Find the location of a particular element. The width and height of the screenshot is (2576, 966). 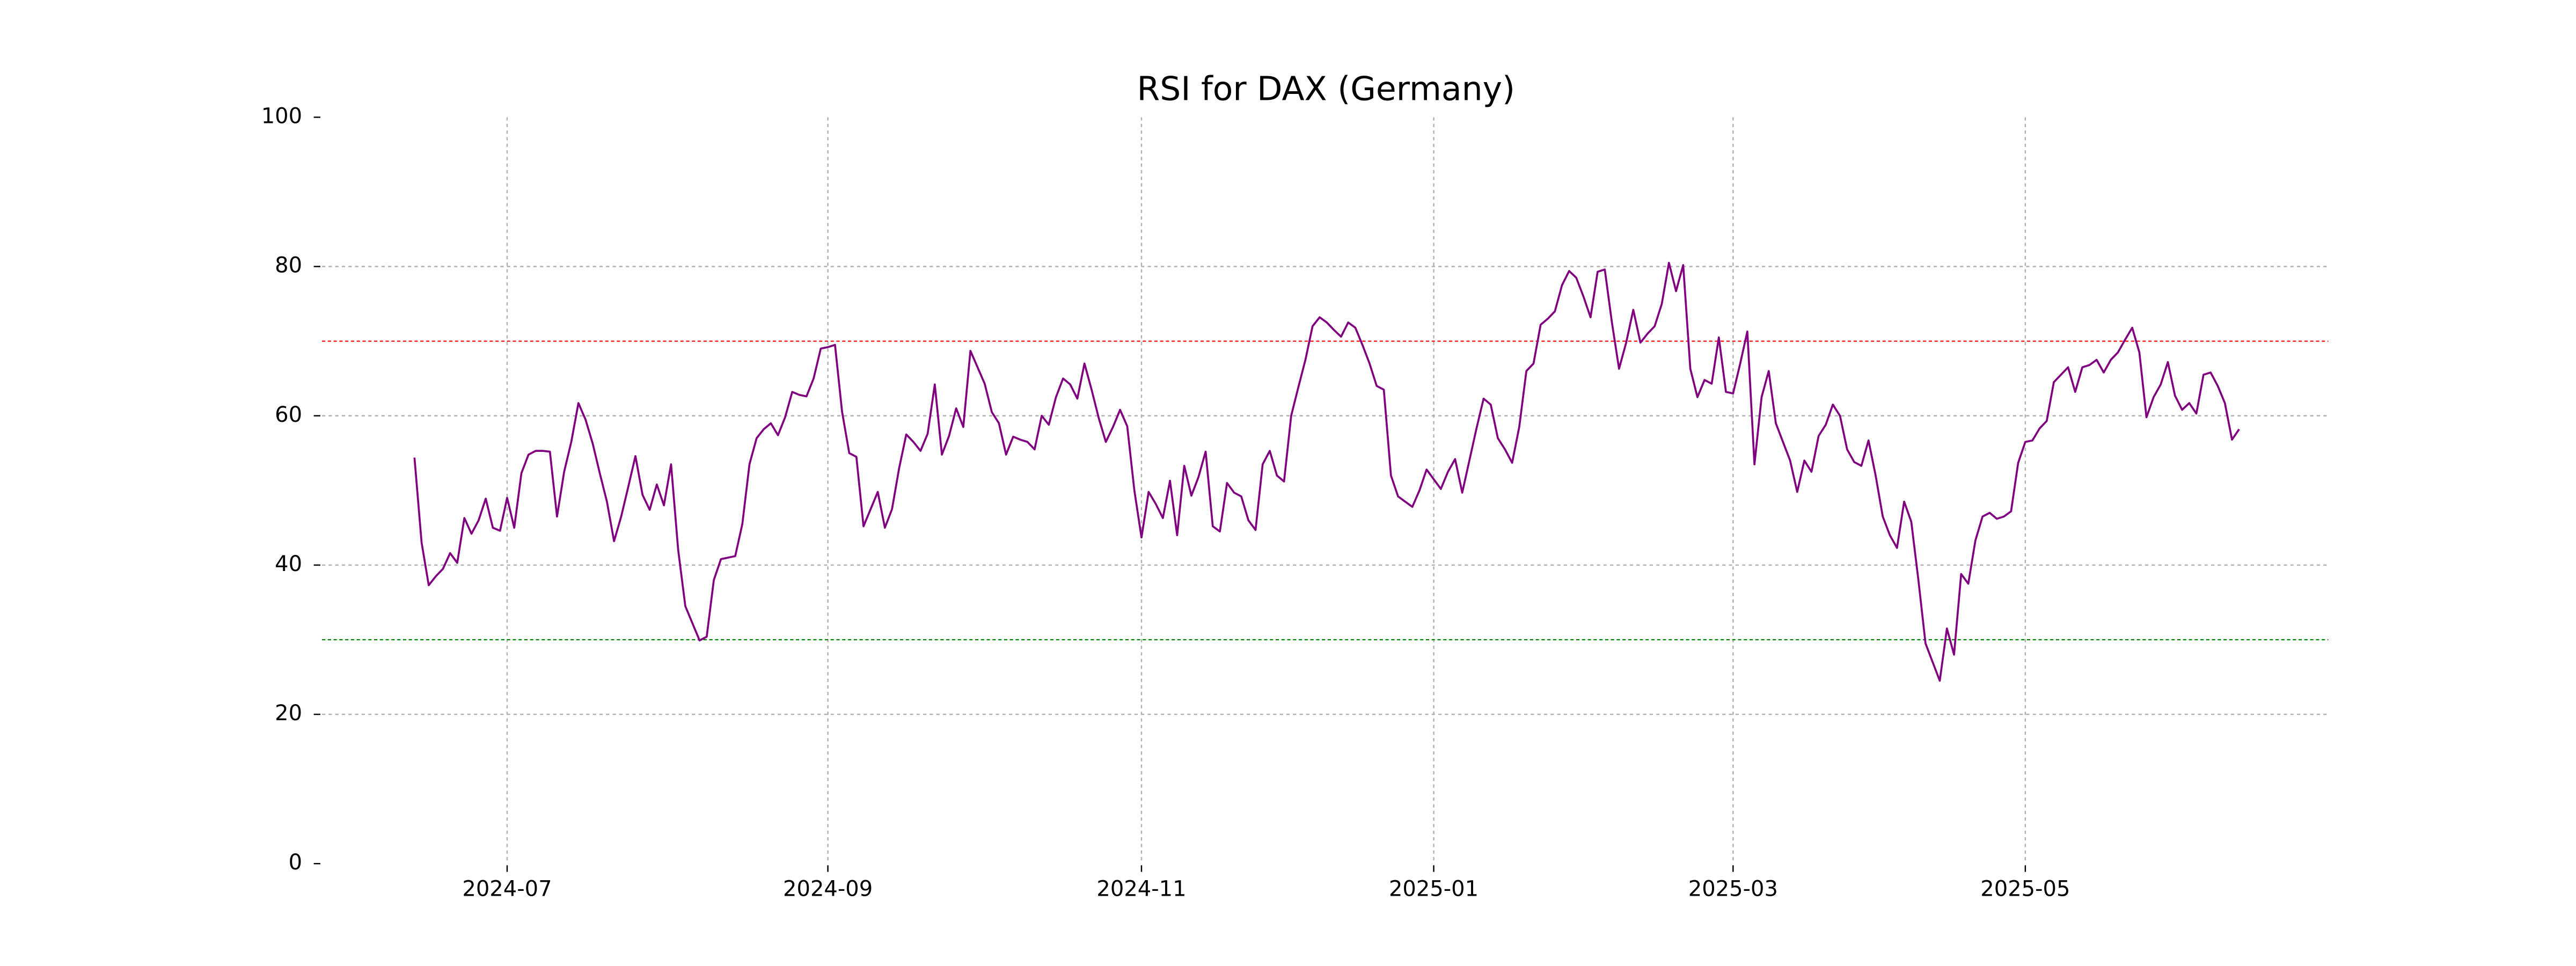

y-tick-label: 0 is located at coordinates (295, 862).